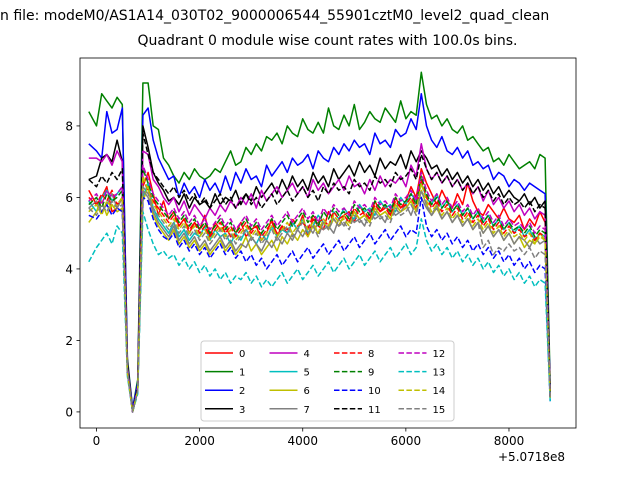  I want to click on legend-label-14: 14, so click(439, 391).